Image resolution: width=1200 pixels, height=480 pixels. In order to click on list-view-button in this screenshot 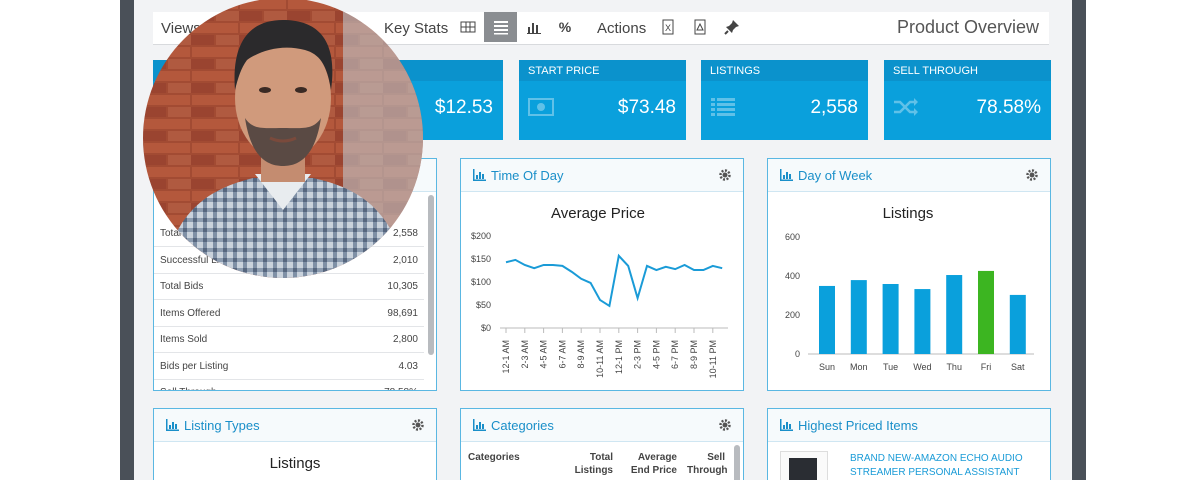, I will do `click(500, 27)`.